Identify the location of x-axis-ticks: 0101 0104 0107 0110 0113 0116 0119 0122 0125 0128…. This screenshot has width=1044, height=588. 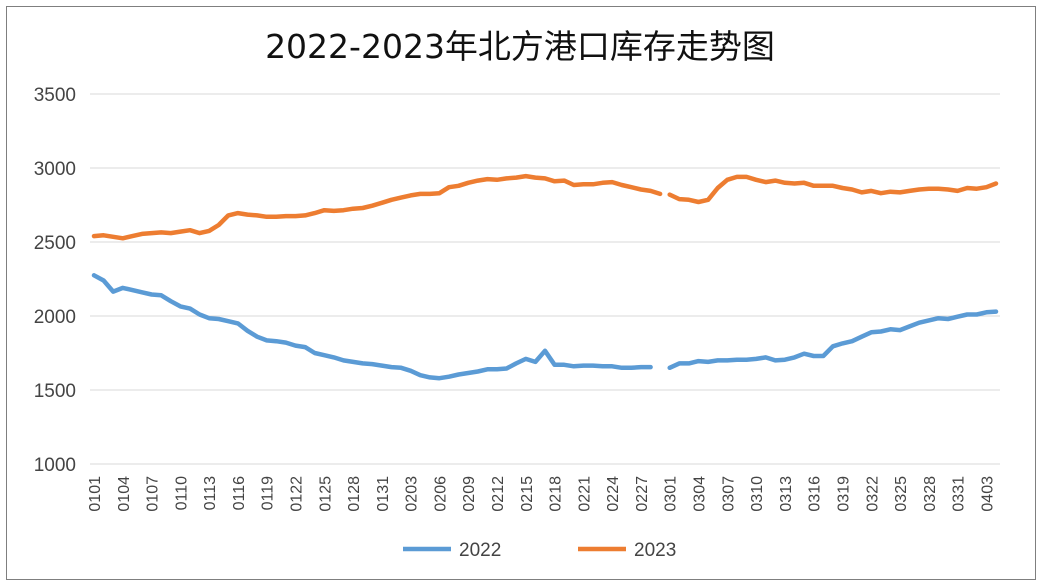
(541, 494).